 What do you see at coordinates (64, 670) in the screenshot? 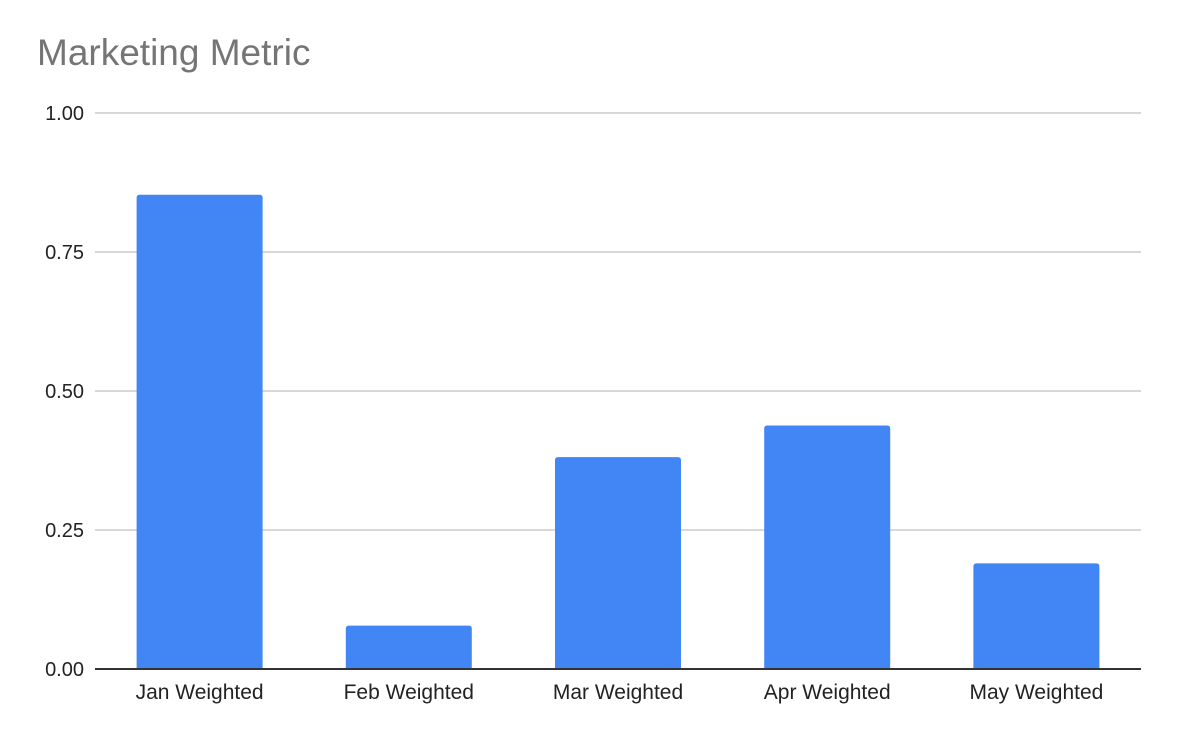
I see `y-tick-label: 0.00` at bounding box center [64, 670].